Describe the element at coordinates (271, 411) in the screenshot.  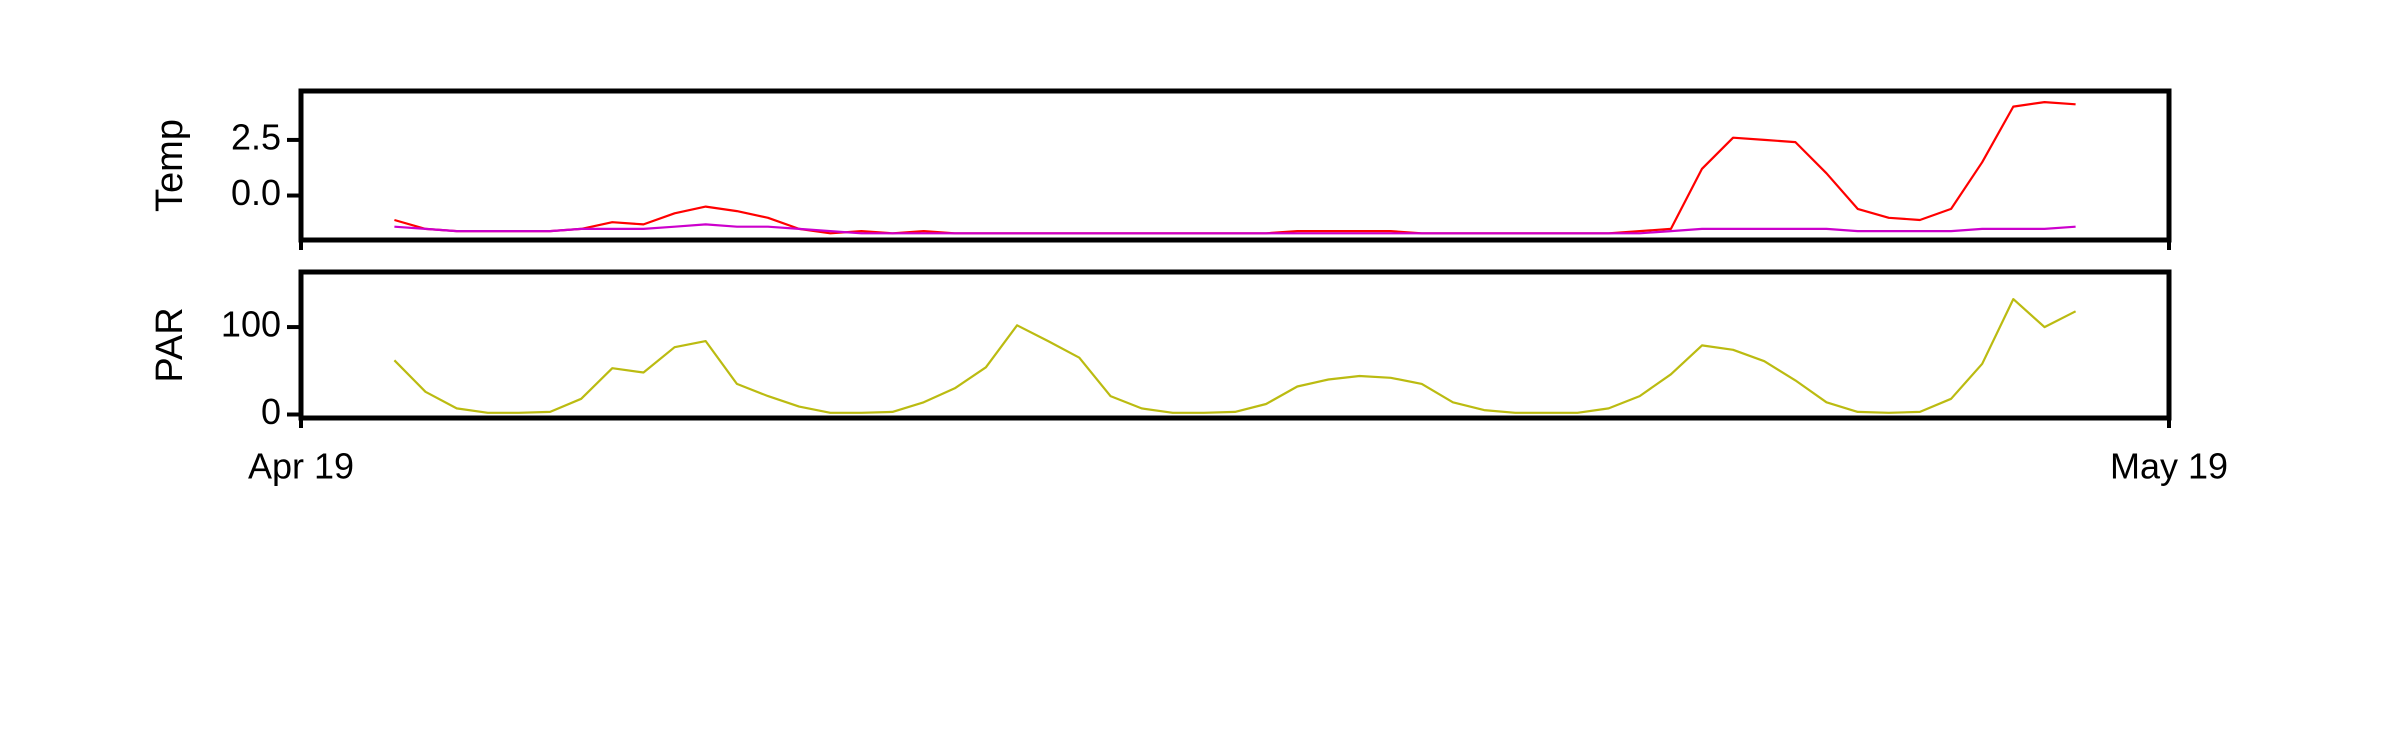
I see `y-tick-label: 0` at that location.